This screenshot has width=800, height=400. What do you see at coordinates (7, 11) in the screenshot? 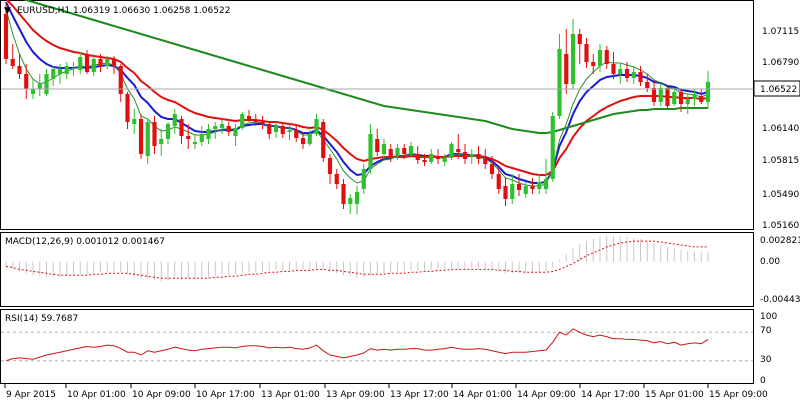
I see `collapse-arrow-icon: ▼` at bounding box center [7, 11].